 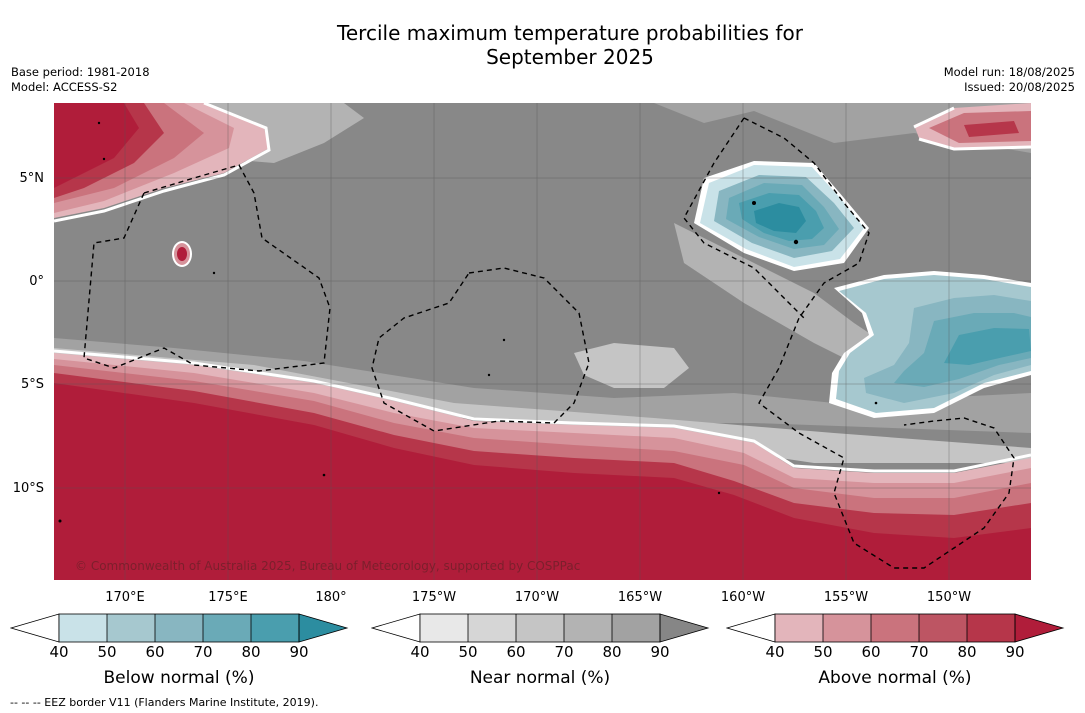 I want to click on cb-below-tick-60: 60, so click(x=155, y=652).